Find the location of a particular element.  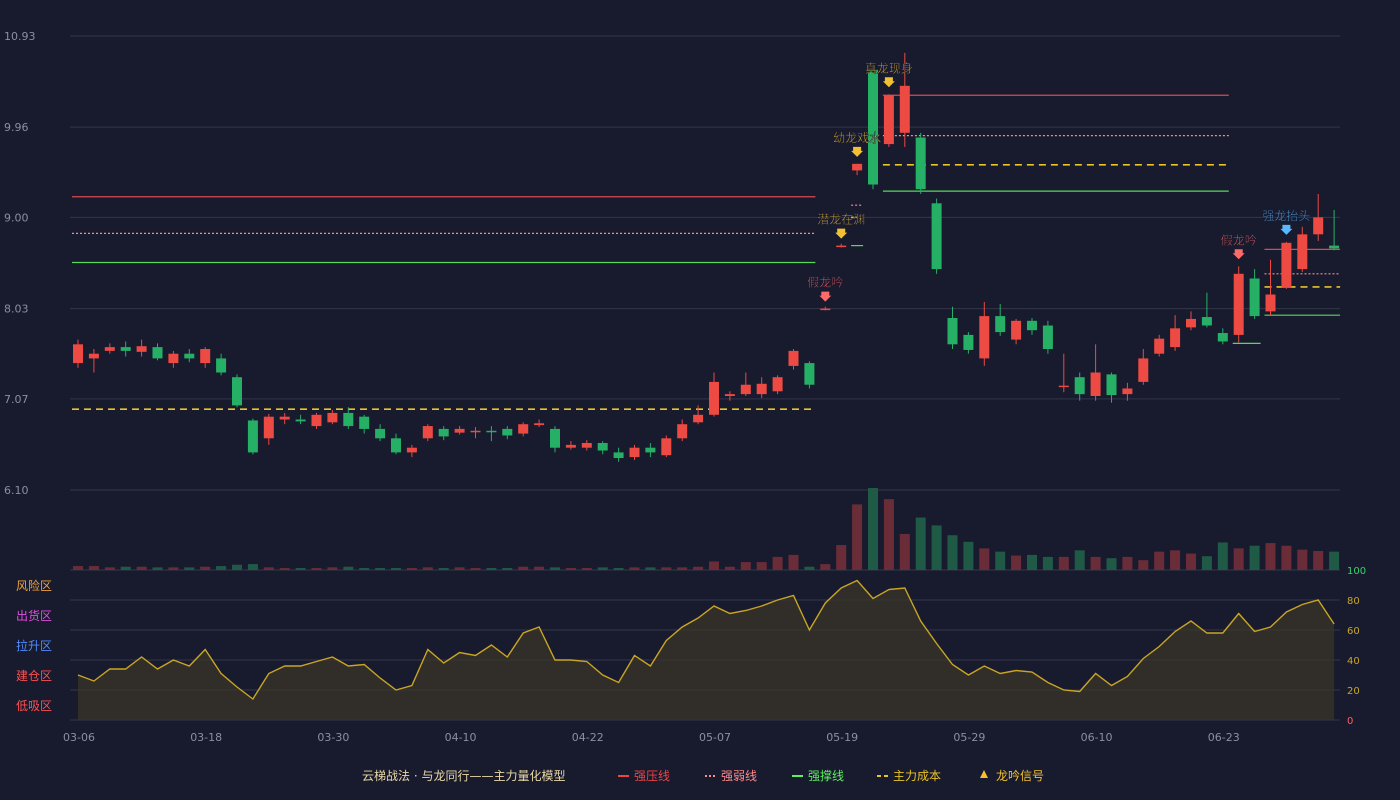

signal-label: 真龙现身 is located at coordinates (889, 67).